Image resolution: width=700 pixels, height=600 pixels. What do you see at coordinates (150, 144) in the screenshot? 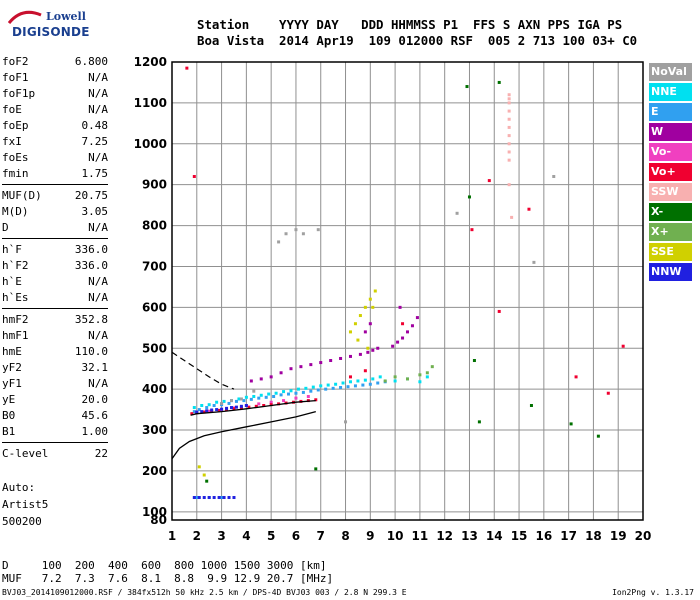
I see `y-tick-label: 1000` at bounding box center [150, 144].